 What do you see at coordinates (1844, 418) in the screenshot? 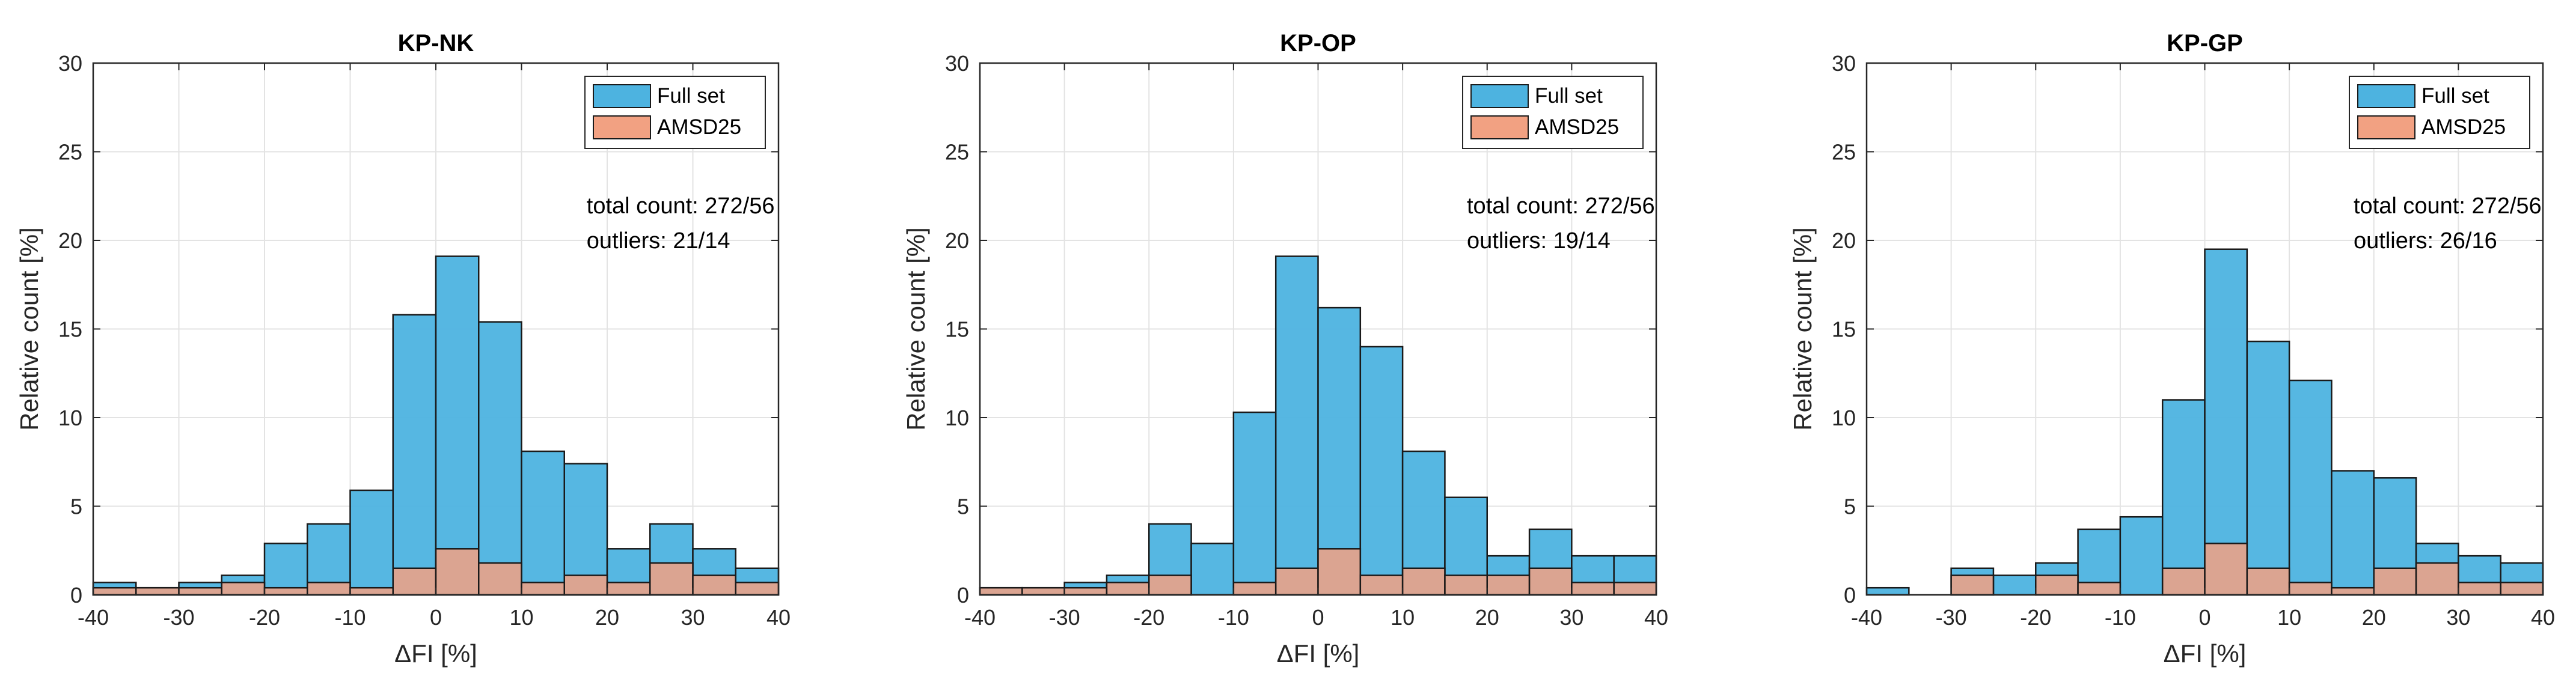
I see `y-tick-label: 10` at bounding box center [1844, 418].